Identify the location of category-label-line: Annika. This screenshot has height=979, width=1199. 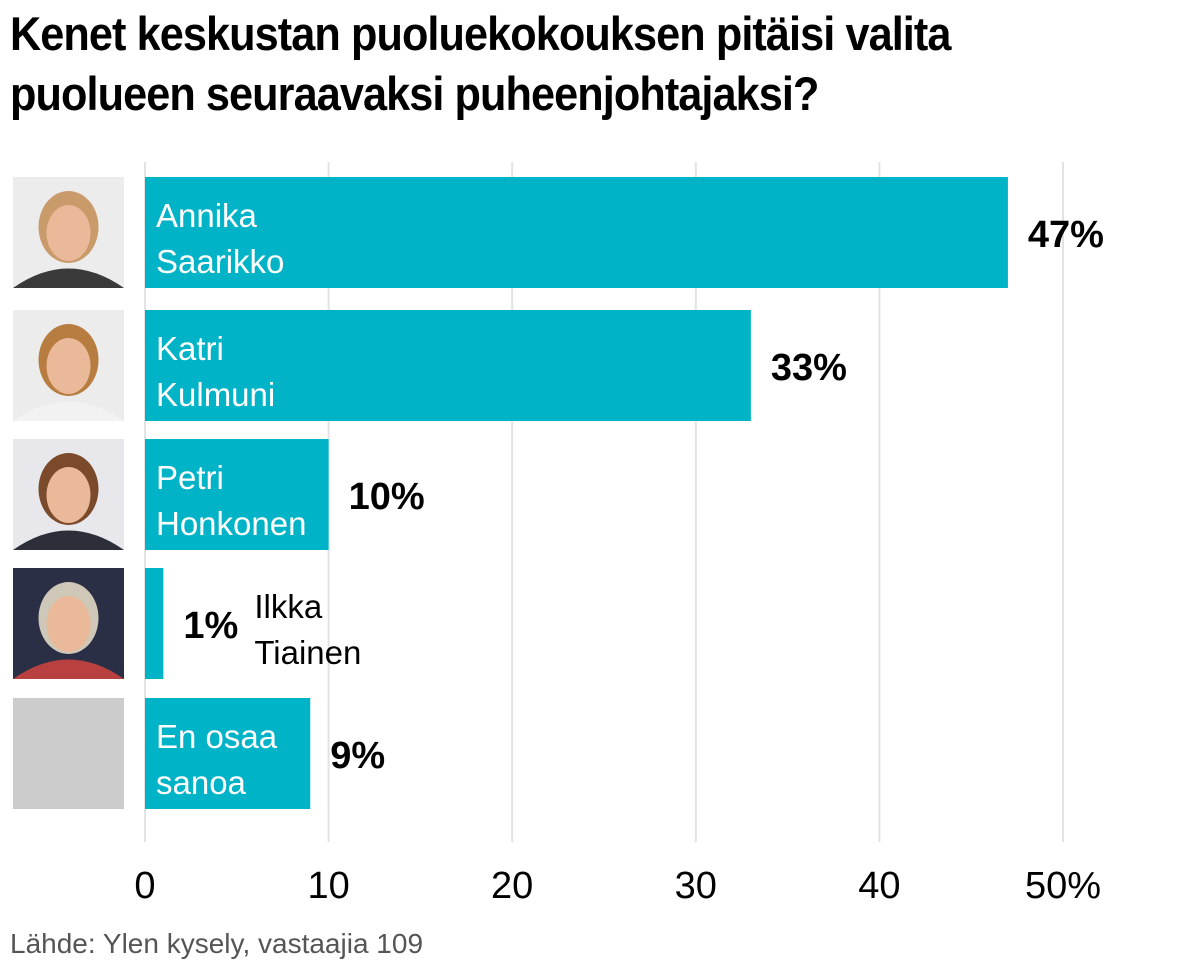
(207, 215).